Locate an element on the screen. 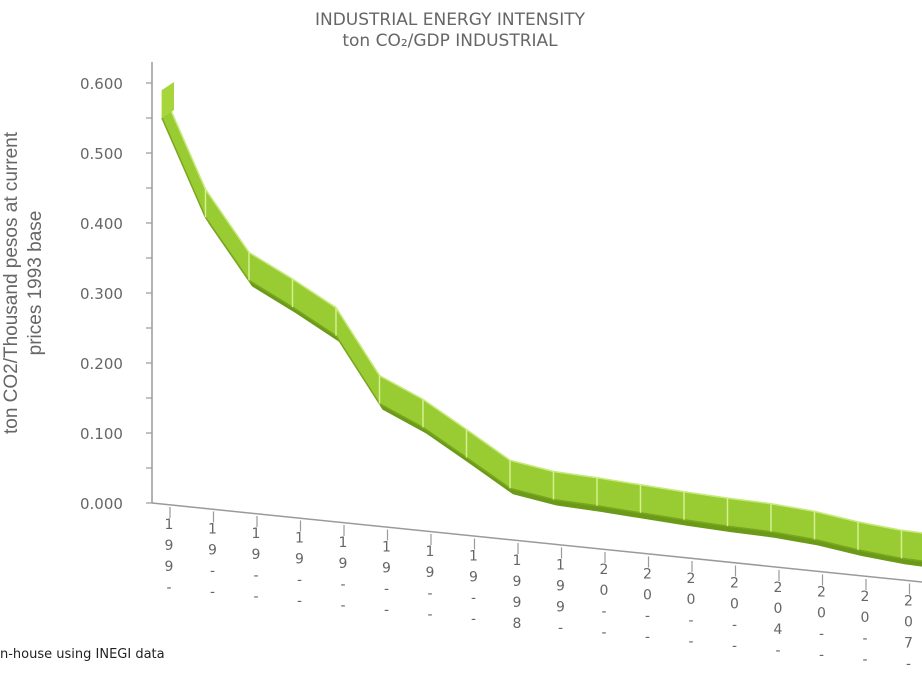  source-note: n-house using INEGI data is located at coordinates (82, 654).